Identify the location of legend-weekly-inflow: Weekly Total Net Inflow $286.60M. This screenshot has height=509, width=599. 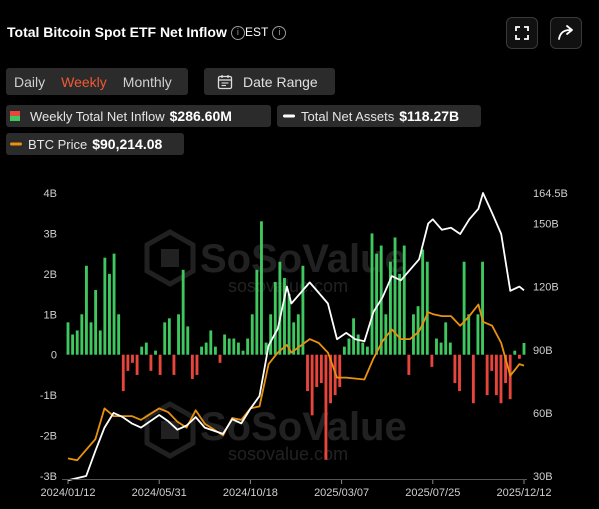
(138, 116).